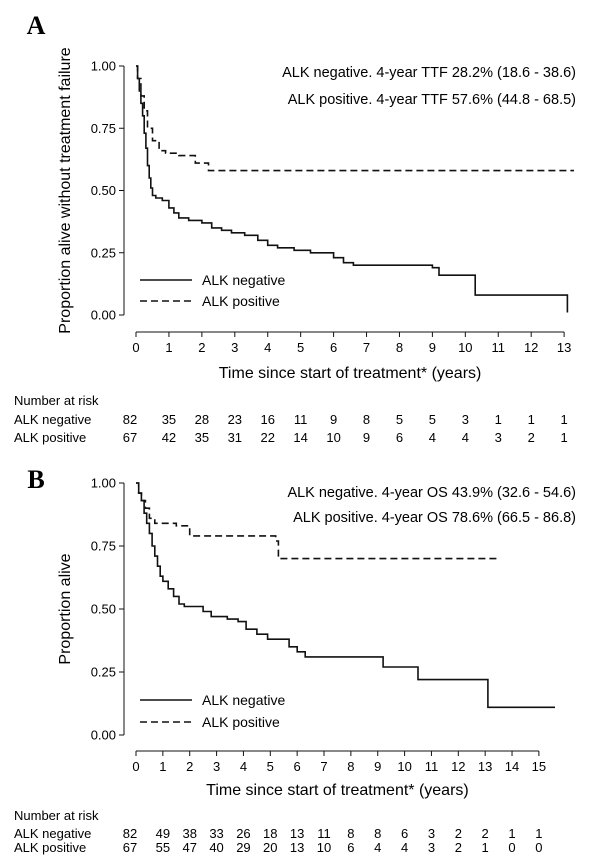 This screenshot has height=855, width=592. What do you see at coordinates (56, 815) in the screenshot?
I see `risk-table-header: Number at risk` at bounding box center [56, 815].